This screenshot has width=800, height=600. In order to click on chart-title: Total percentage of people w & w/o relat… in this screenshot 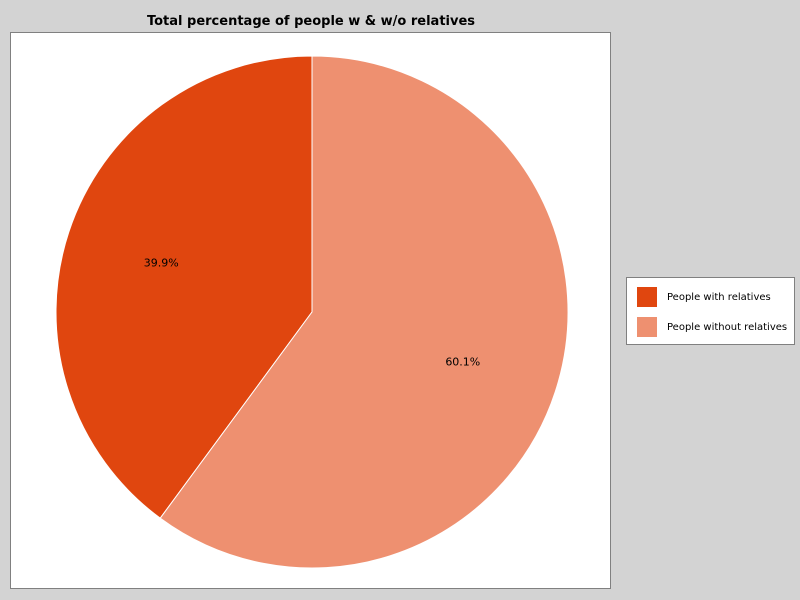, I will do `click(311, 21)`.